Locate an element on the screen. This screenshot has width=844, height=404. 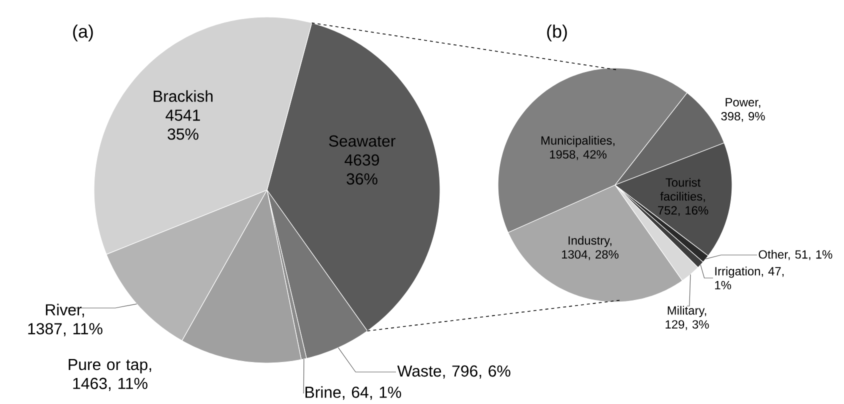
chart-title: (b) is located at coordinates (557, 33).